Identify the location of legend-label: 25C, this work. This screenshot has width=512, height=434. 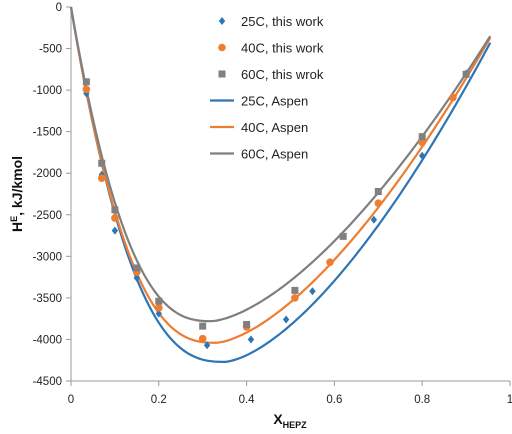
(282, 21).